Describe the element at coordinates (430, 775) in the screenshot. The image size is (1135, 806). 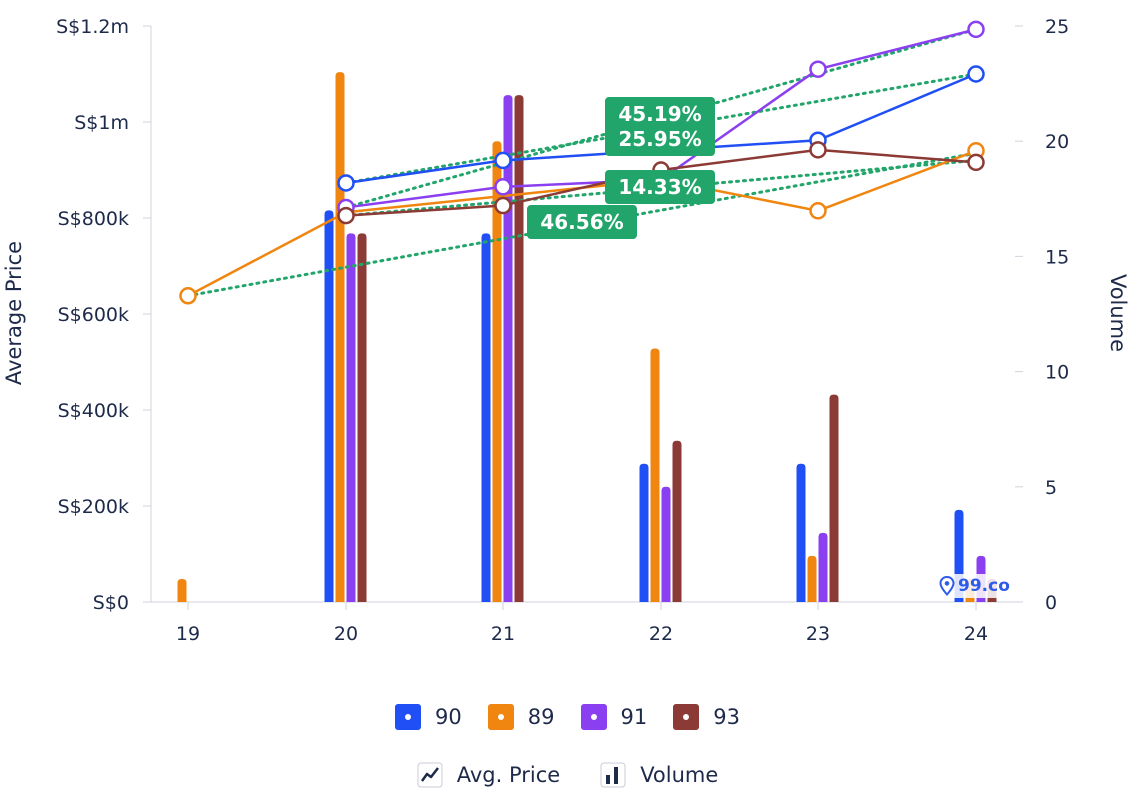
I see `line-chart-icon` at that location.